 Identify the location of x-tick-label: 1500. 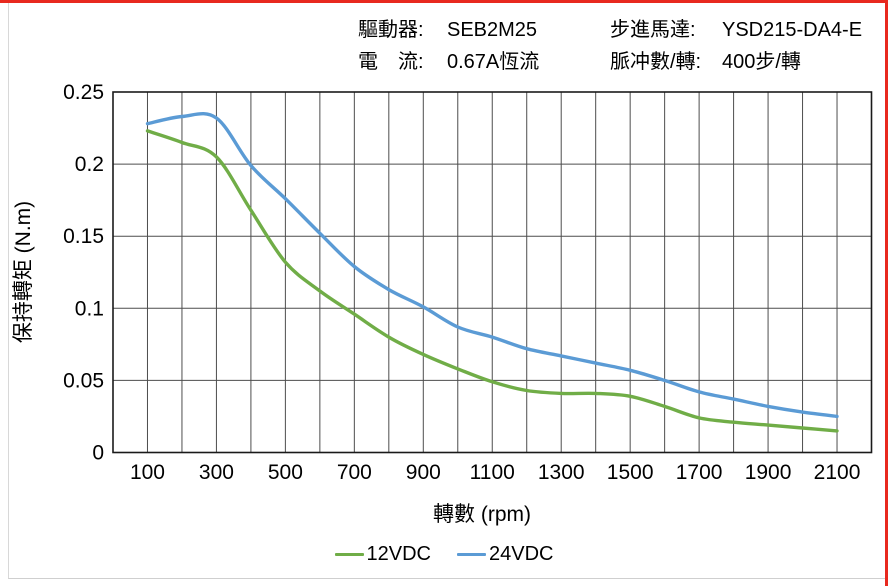
(630, 472).